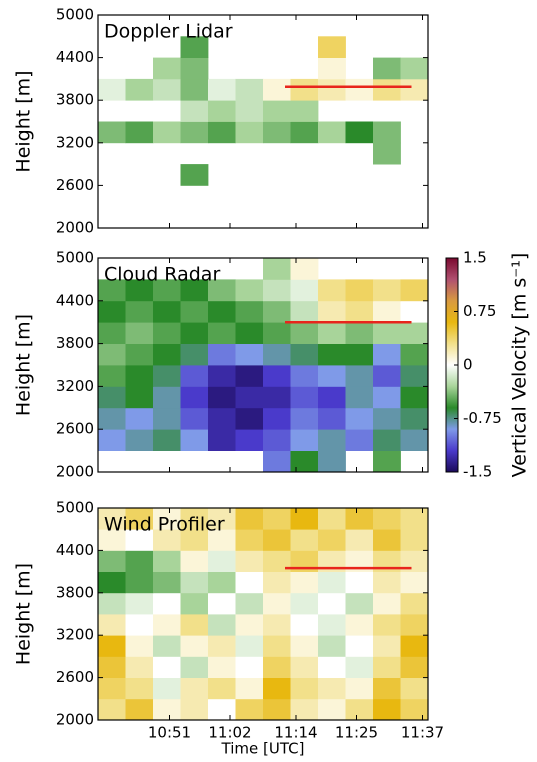 The image size is (537, 762). Describe the element at coordinates (162, 275) in the screenshot. I see `panel-title: Cloud Radar` at that location.